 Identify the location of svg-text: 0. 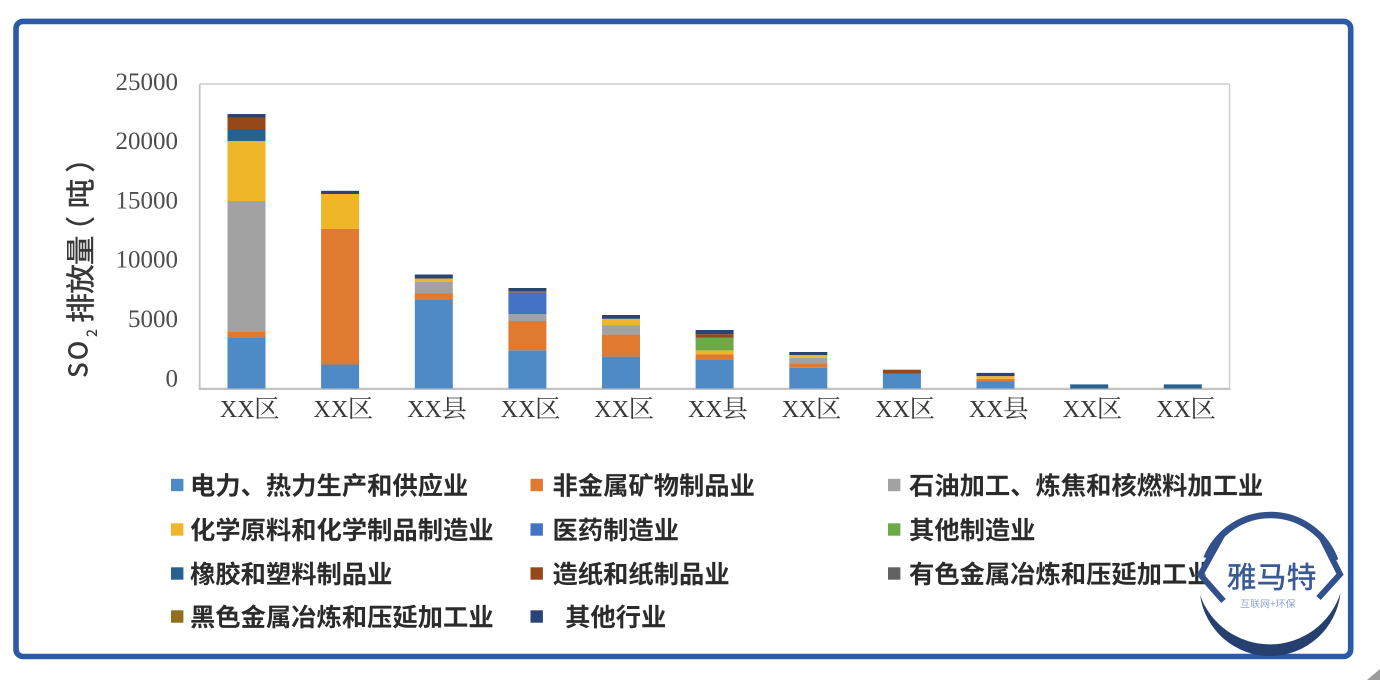
(172, 378).